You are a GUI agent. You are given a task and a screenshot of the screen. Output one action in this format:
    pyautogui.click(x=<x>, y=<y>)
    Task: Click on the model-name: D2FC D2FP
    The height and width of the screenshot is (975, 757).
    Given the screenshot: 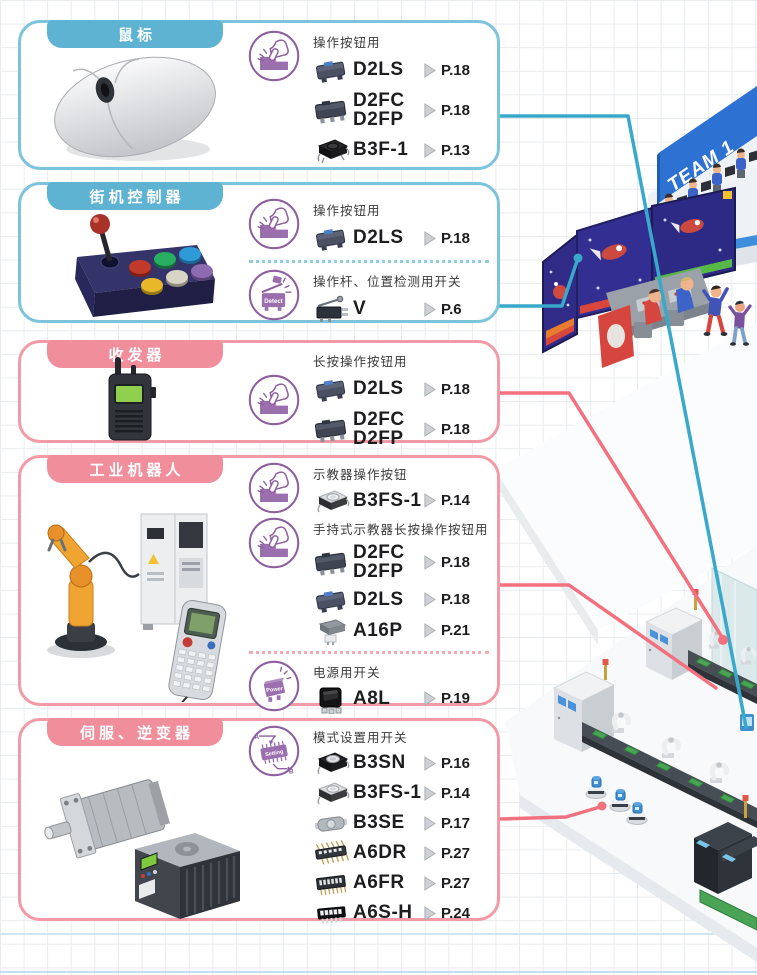 What is the action you would take?
    pyautogui.click(x=379, y=561)
    